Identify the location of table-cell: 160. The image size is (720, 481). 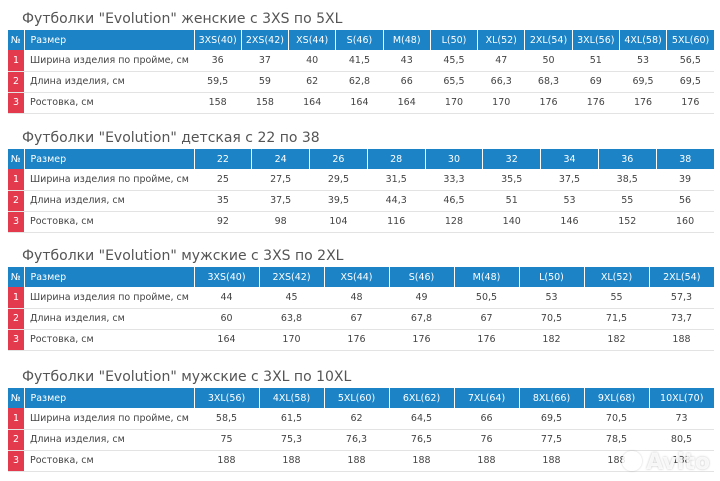
(685, 221).